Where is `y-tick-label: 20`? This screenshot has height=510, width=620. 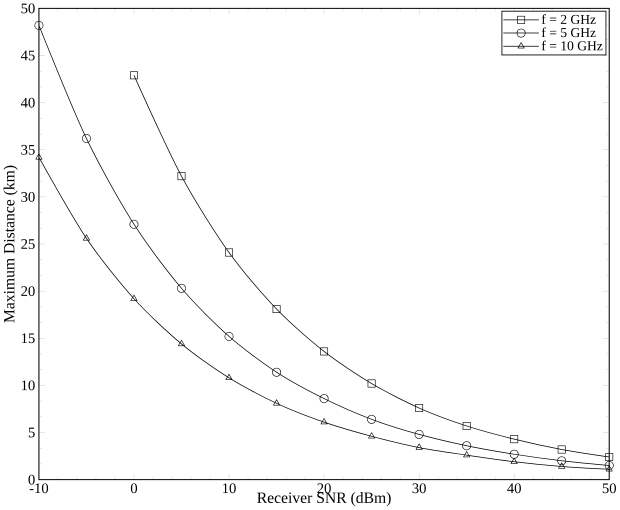
y-tick-label: 20 is located at coordinates (28, 291).